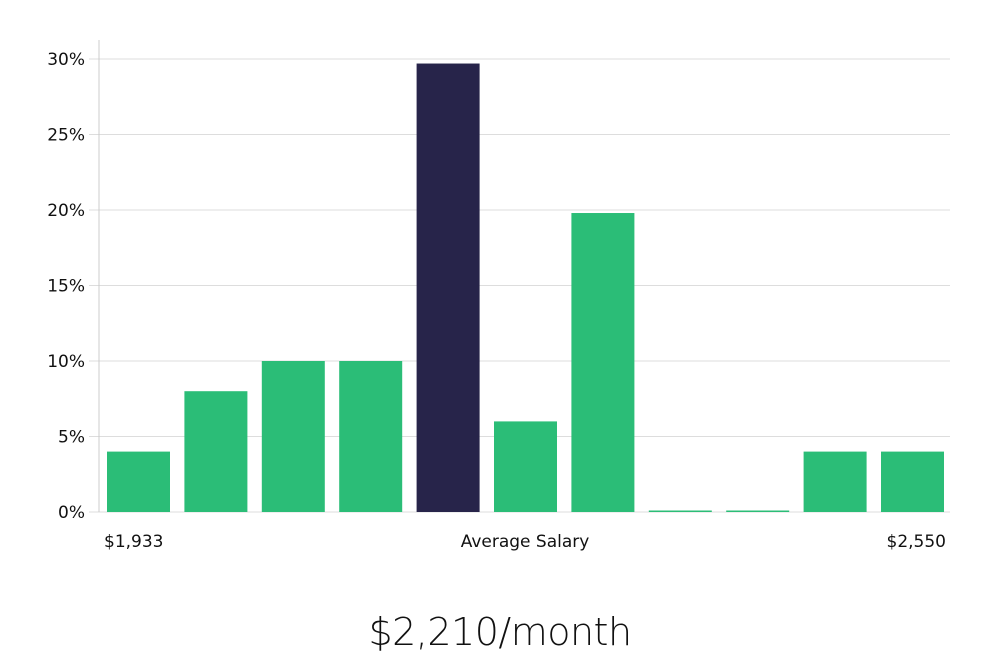 This screenshot has height=660, width=1000. What do you see at coordinates (66, 287) in the screenshot?
I see `y-tick-label: 15%` at bounding box center [66, 287].